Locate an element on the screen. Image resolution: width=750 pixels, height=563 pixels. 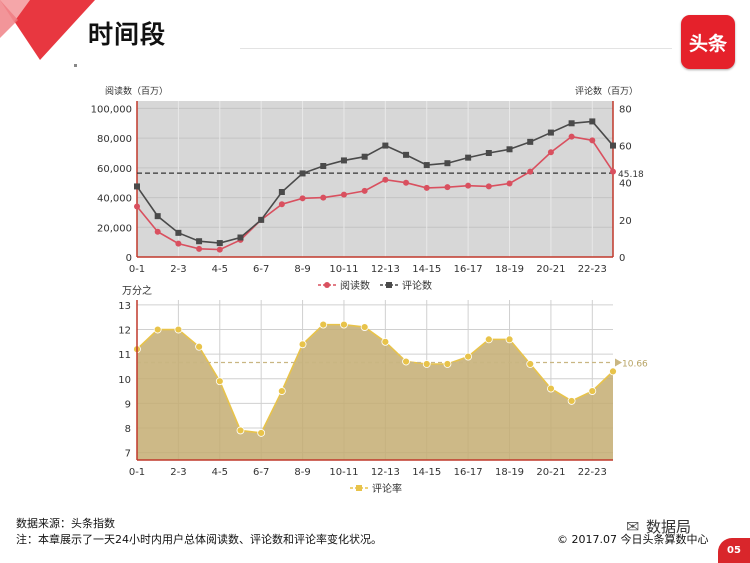
right-axis-label: 评论数（百万） is located at coordinates (606, 91).